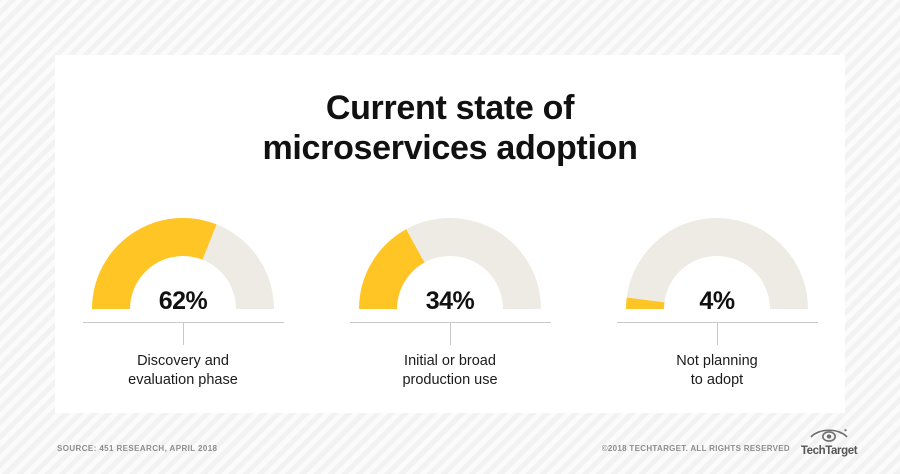 This screenshot has width=900, height=474. What do you see at coordinates (183, 361) in the screenshot?
I see `caption-line-1: Discovery and` at bounding box center [183, 361].